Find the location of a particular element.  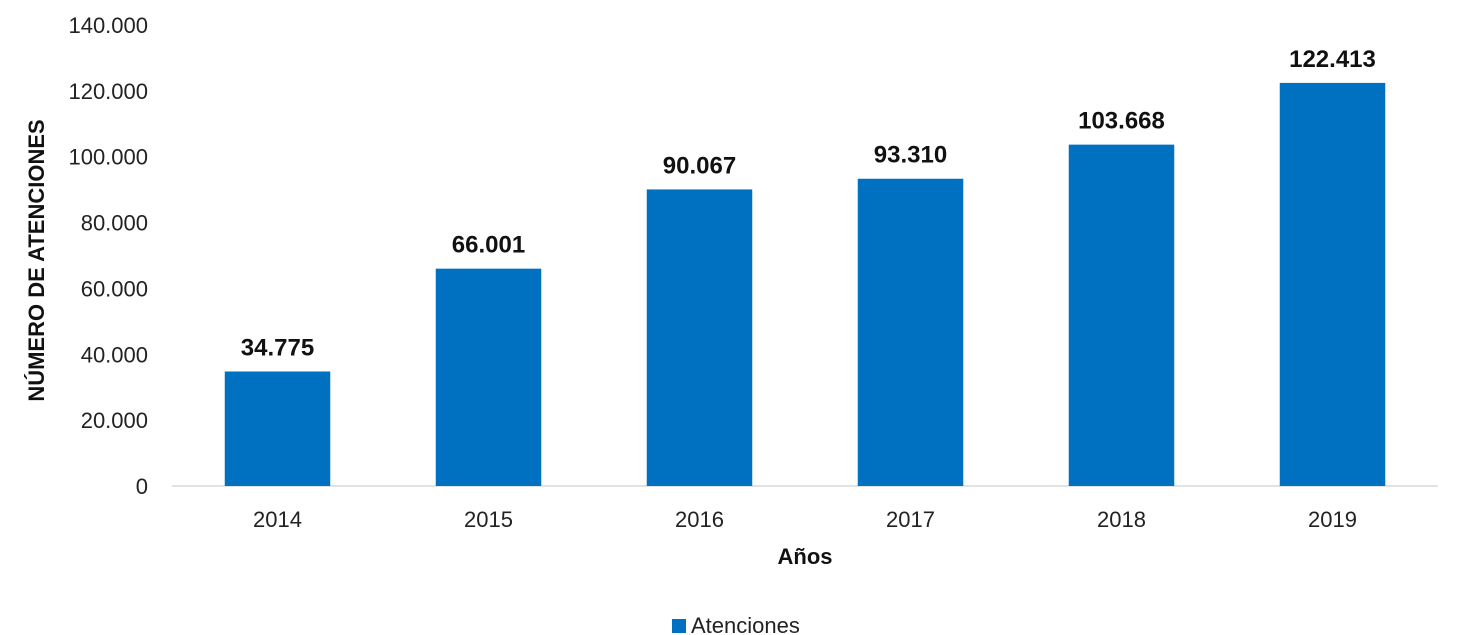

bar-2015 is located at coordinates (488, 377).